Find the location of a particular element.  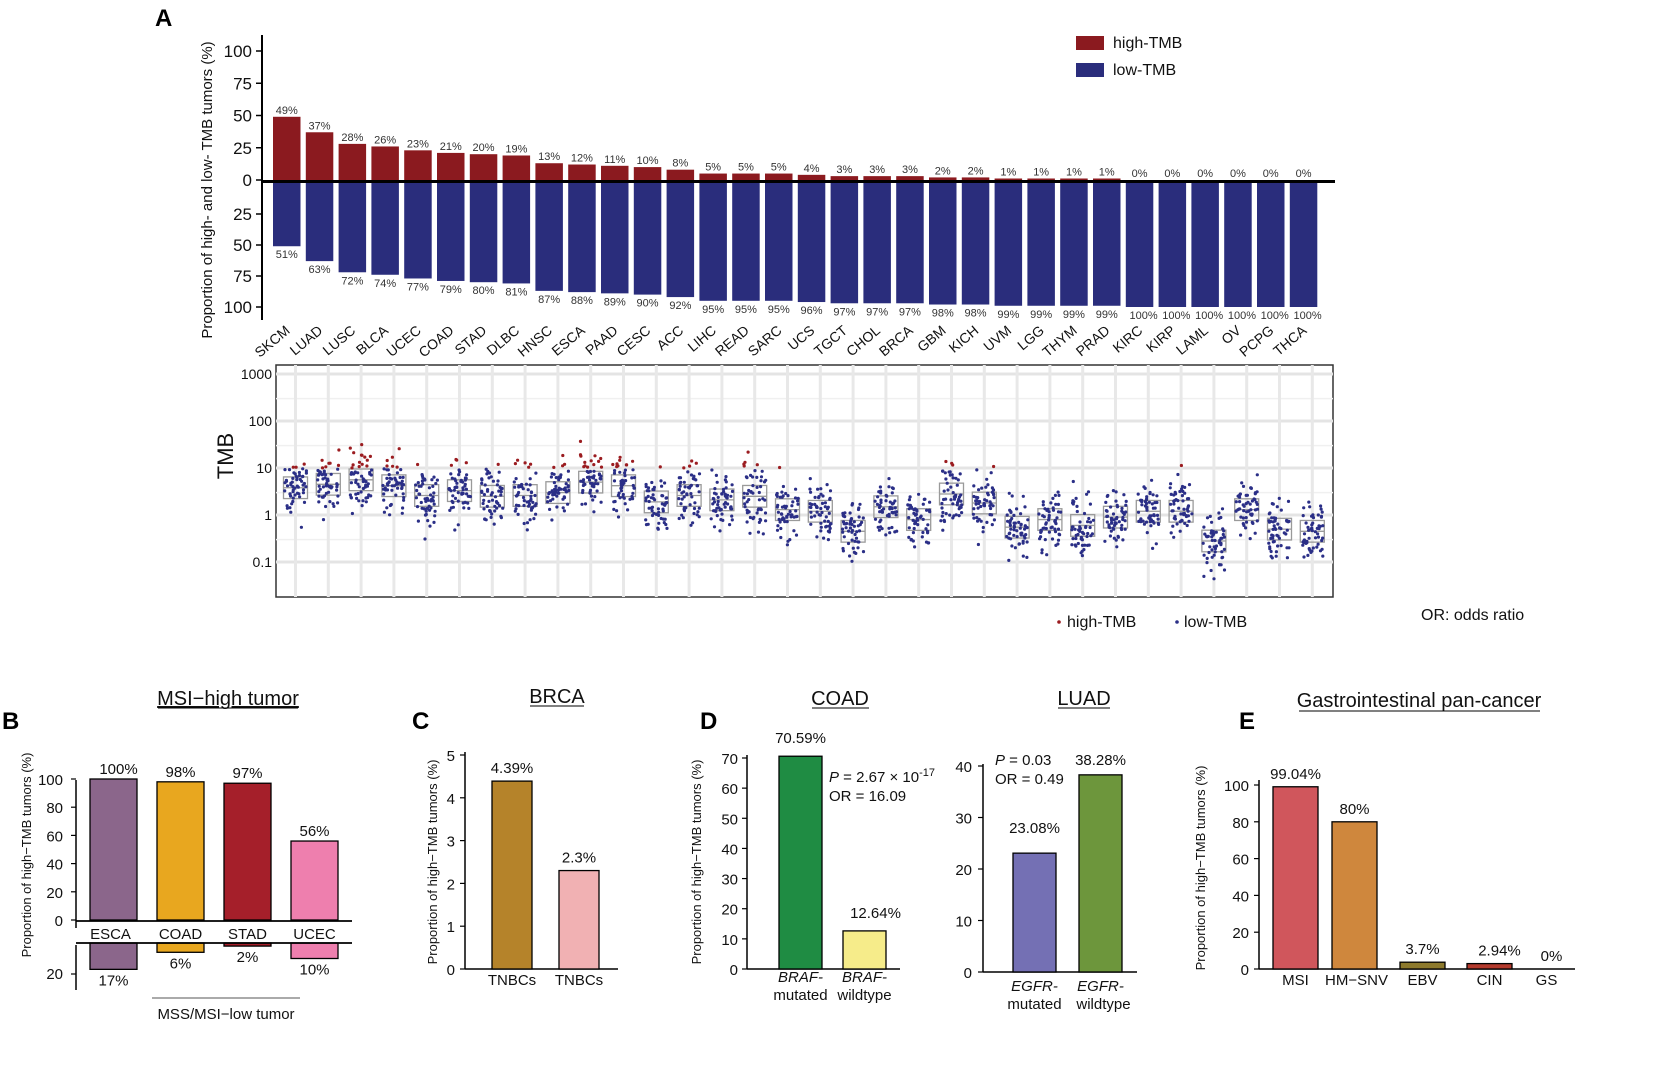

y-tick-label: 60 is located at coordinates (1240, 860).